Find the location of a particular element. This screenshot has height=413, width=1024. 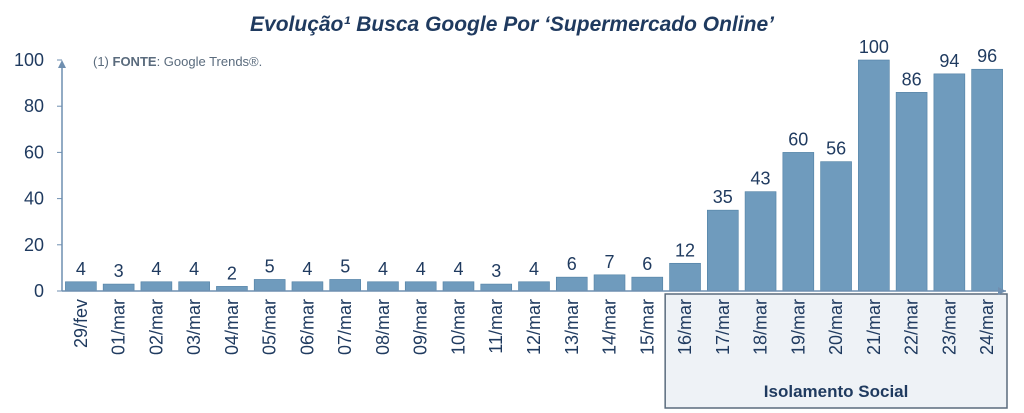

x-tick-label-14: 14/mar is located at coordinates (610, 327).